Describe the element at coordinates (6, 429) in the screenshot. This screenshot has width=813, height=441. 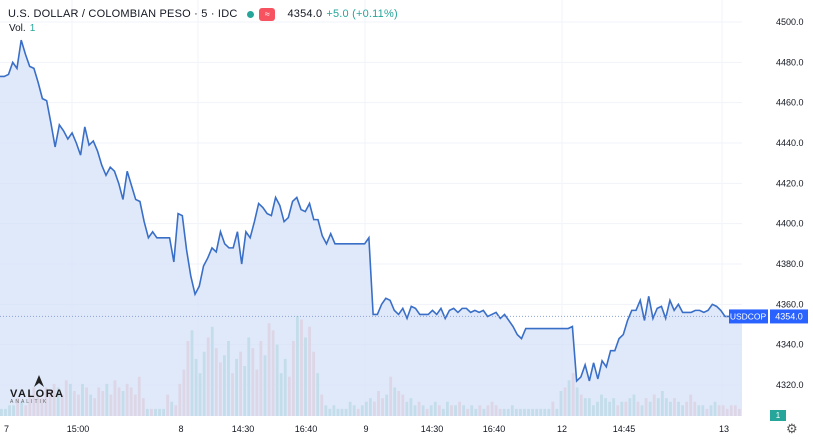
I see `time-tick-label: 7` at that location.